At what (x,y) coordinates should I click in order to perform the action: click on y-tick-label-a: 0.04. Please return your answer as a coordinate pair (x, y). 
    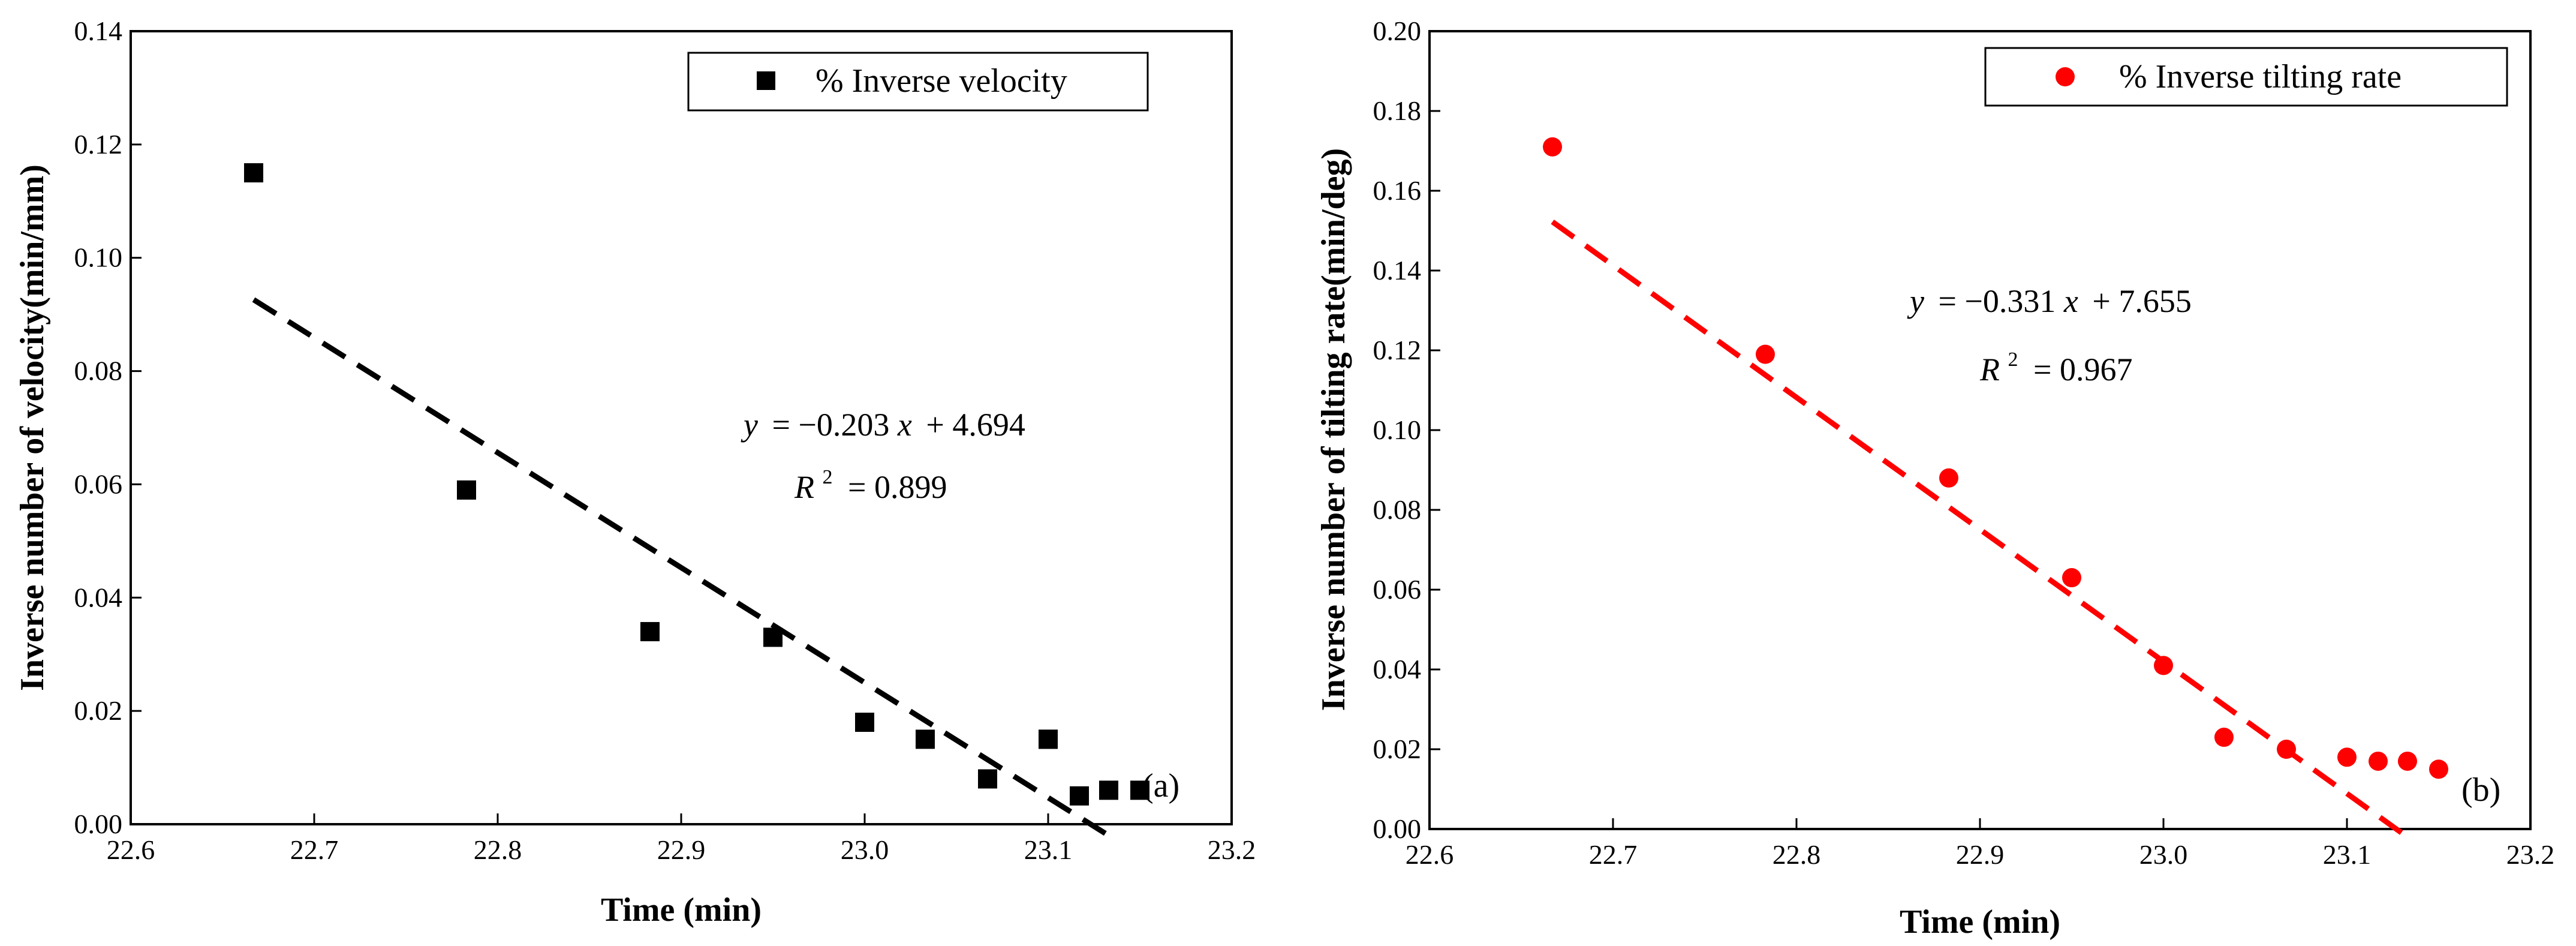
    Looking at the image, I should click on (98, 597).